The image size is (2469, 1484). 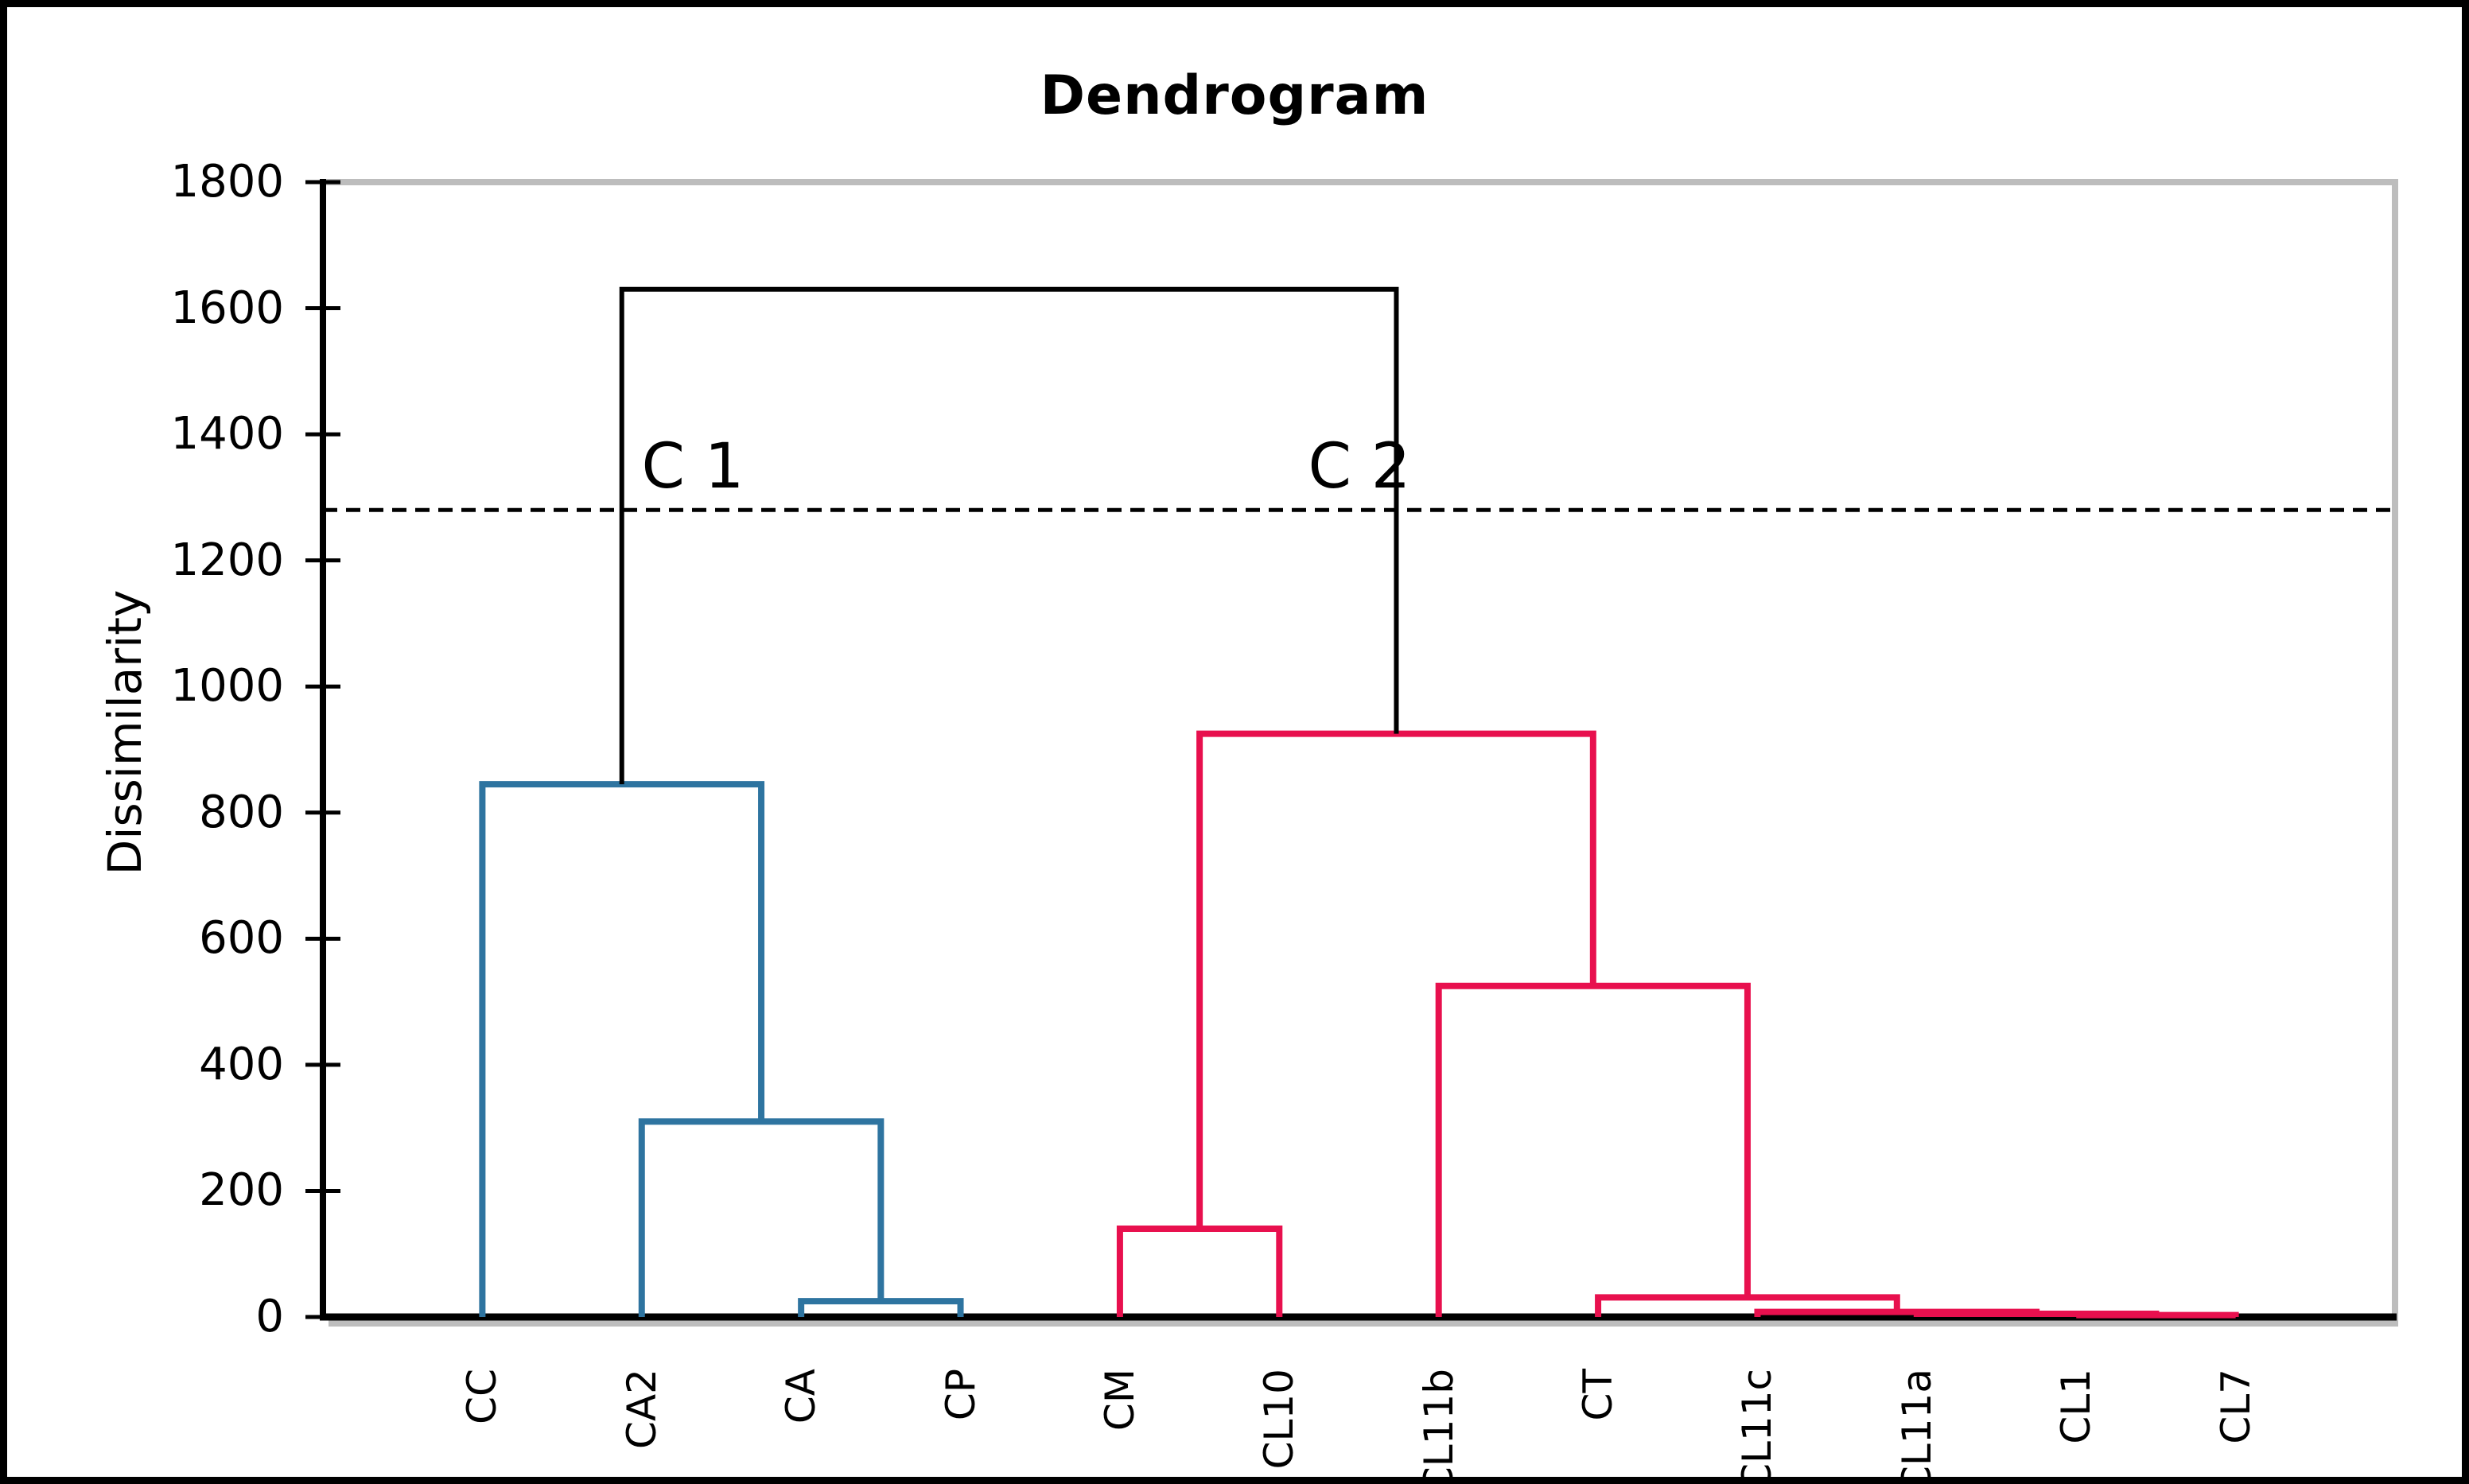 What do you see at coordinates (269, 1316) in the screenshot?
I see `y-tick-label-0: 0` at bounding box center [269, 1316].